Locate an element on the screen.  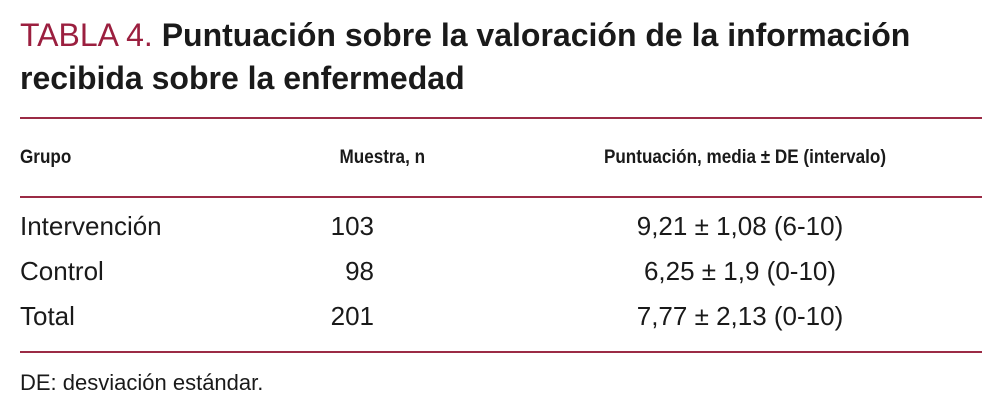
table-cell: 103 is located at coordinates (352, 226).